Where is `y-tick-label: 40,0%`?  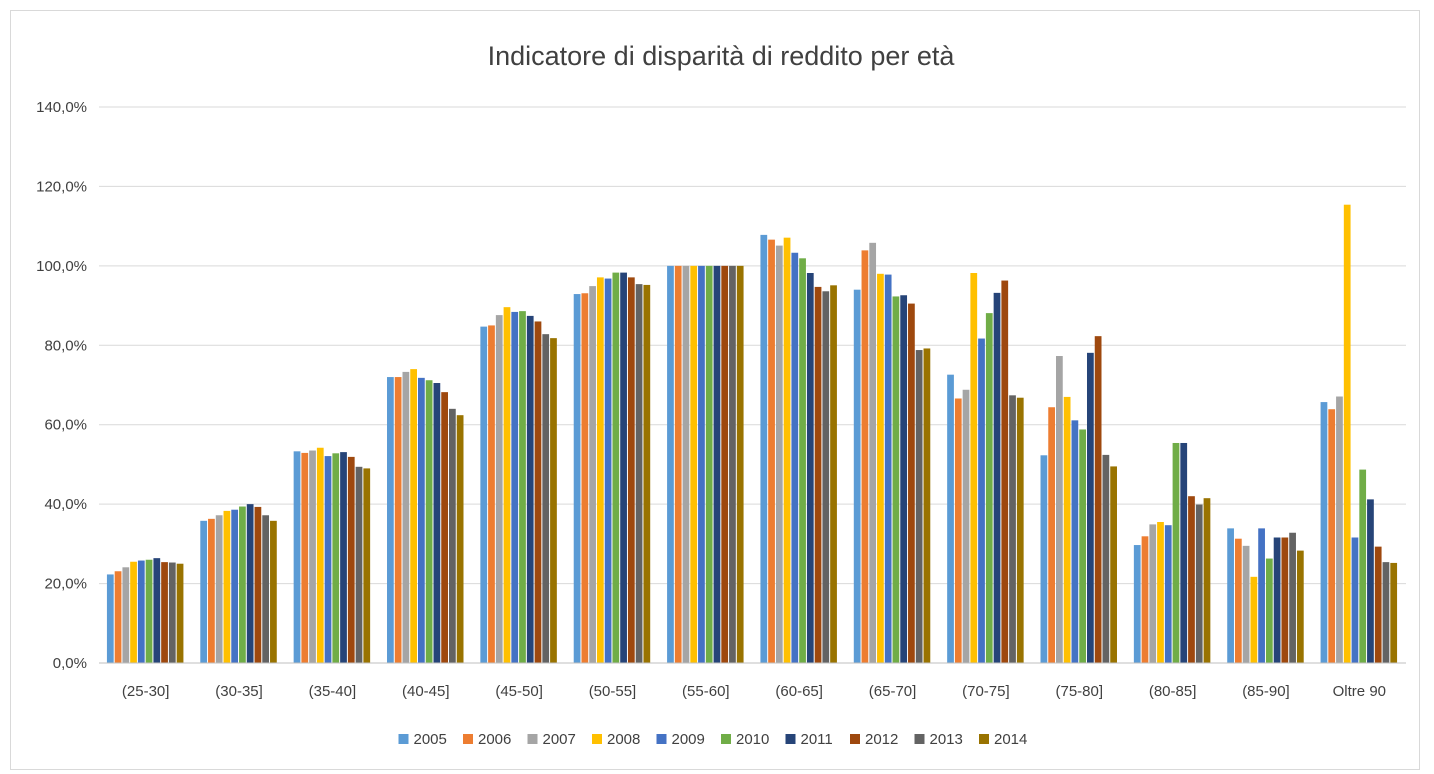
y-tick-label: 40,0% is located at coordinates (65, 504).